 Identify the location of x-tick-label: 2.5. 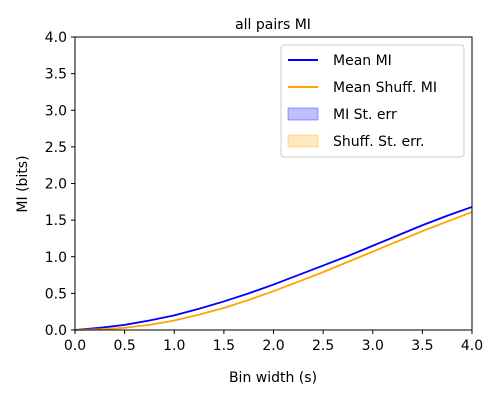
(323, 346).